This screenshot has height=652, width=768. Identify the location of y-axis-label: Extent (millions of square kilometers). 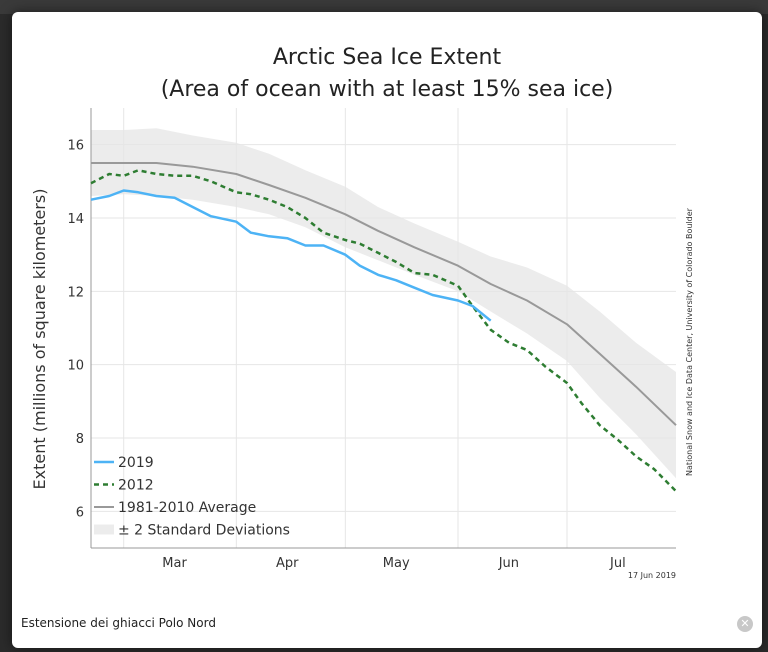
(39, 339).